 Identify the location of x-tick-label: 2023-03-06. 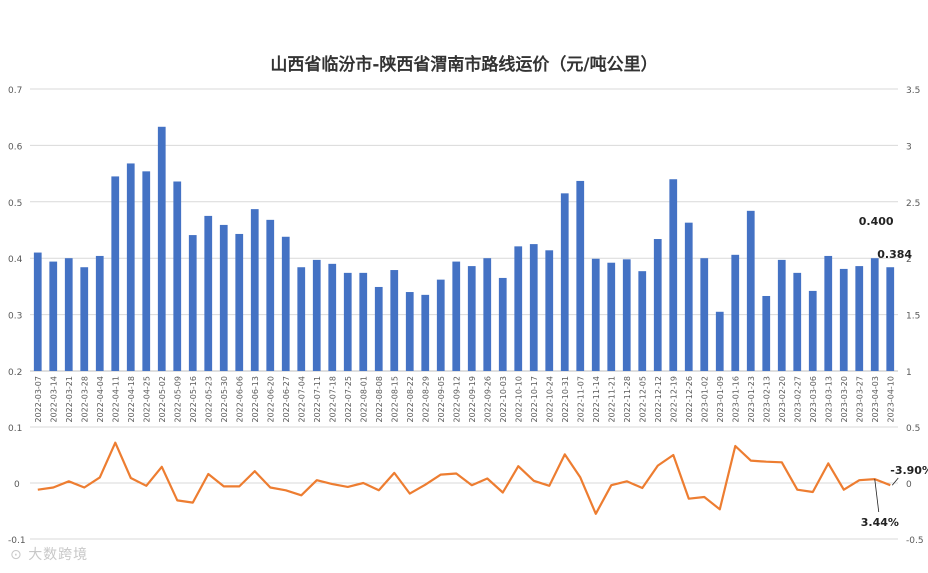
(813, 399).